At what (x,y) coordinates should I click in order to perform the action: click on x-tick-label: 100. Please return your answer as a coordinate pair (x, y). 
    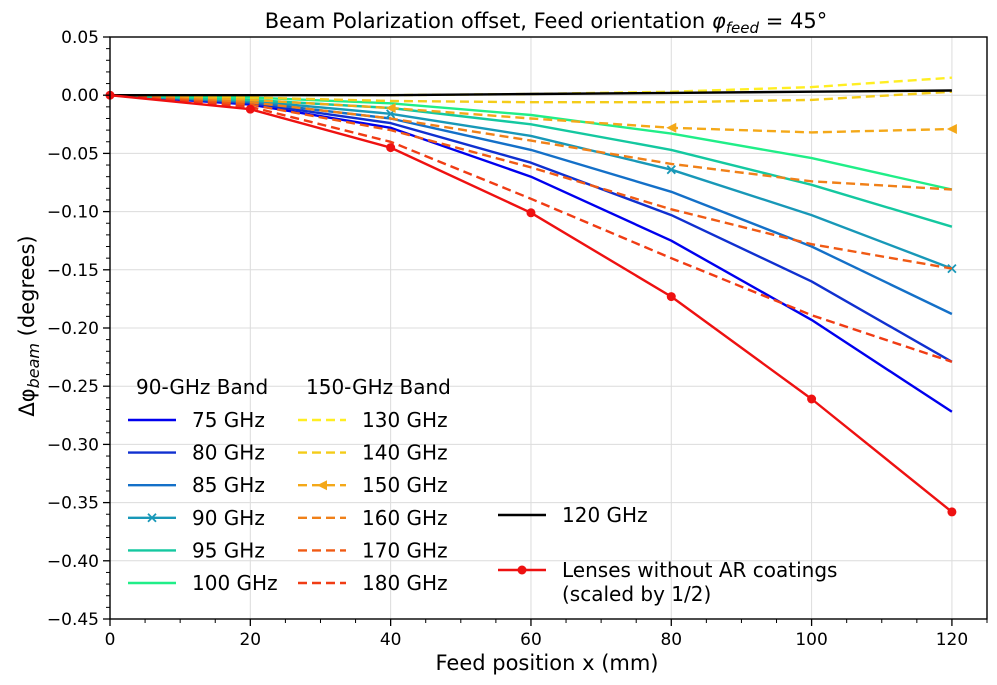
    Looking at the image, I should click on (811, 640).